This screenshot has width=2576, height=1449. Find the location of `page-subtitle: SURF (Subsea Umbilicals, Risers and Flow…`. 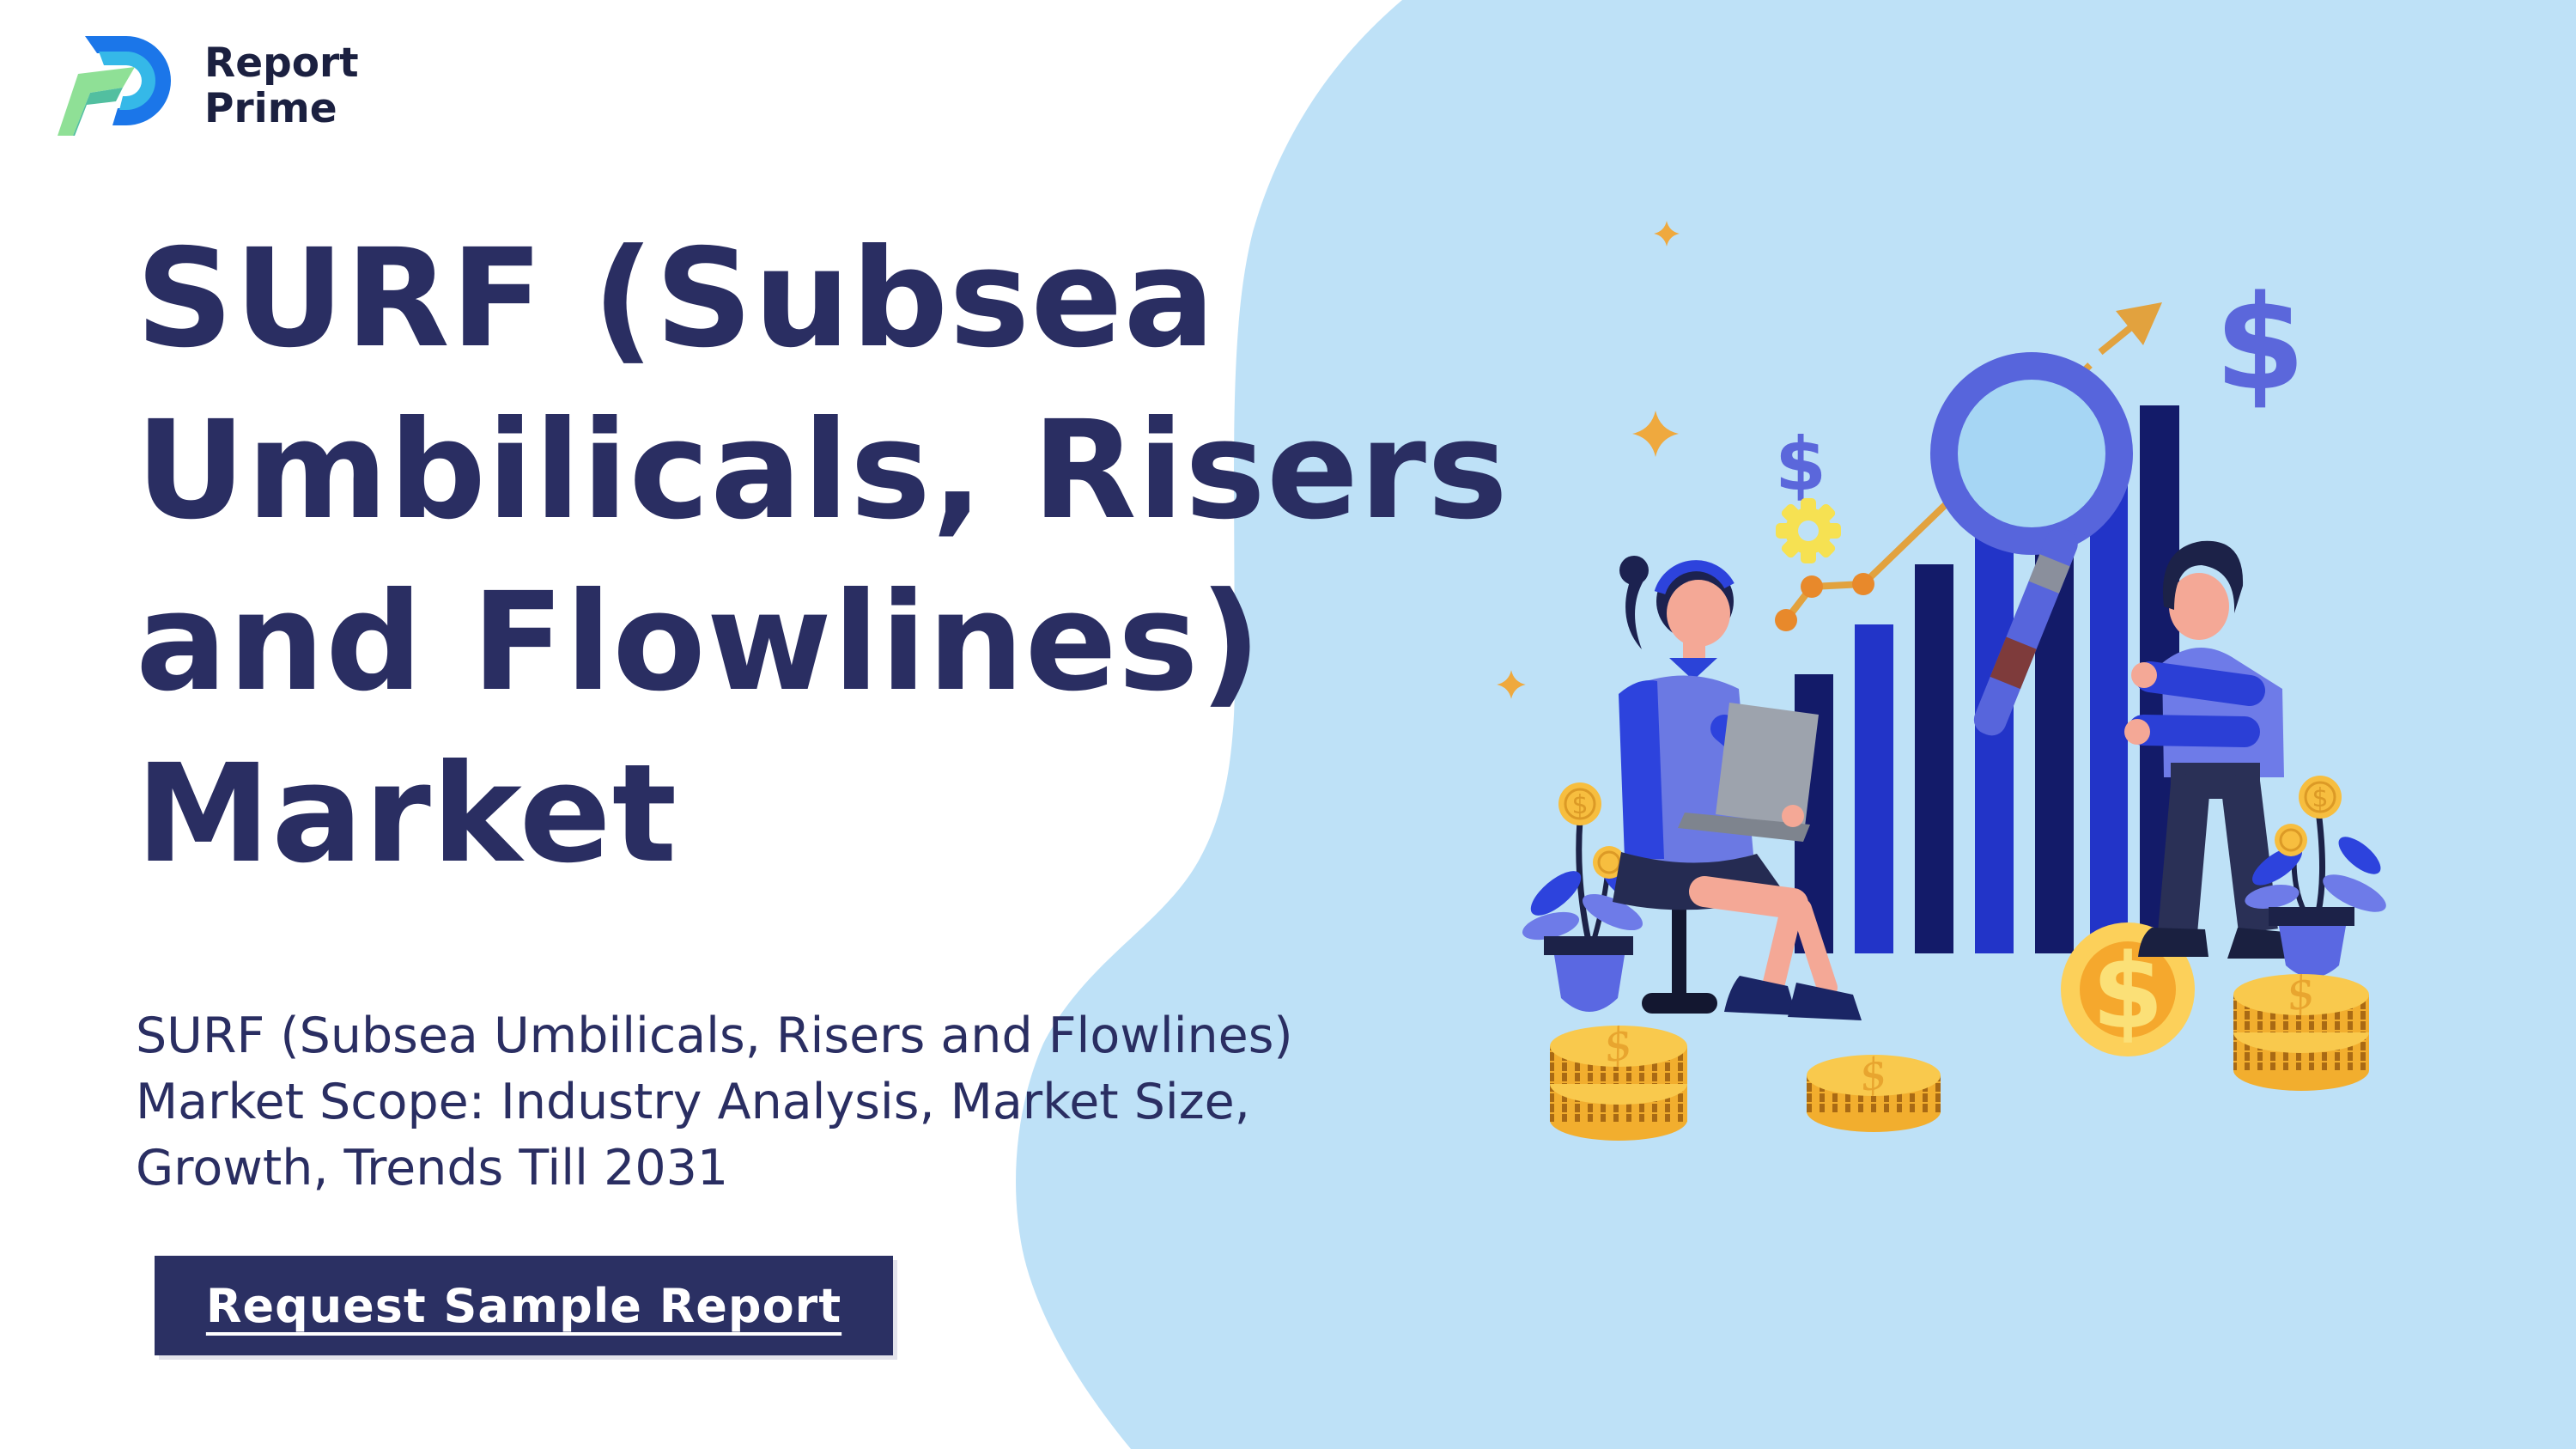

page-subtitle: SURF (Subsea Umbilicals, Risers and Flow… is located at coordinates (715, 1102).